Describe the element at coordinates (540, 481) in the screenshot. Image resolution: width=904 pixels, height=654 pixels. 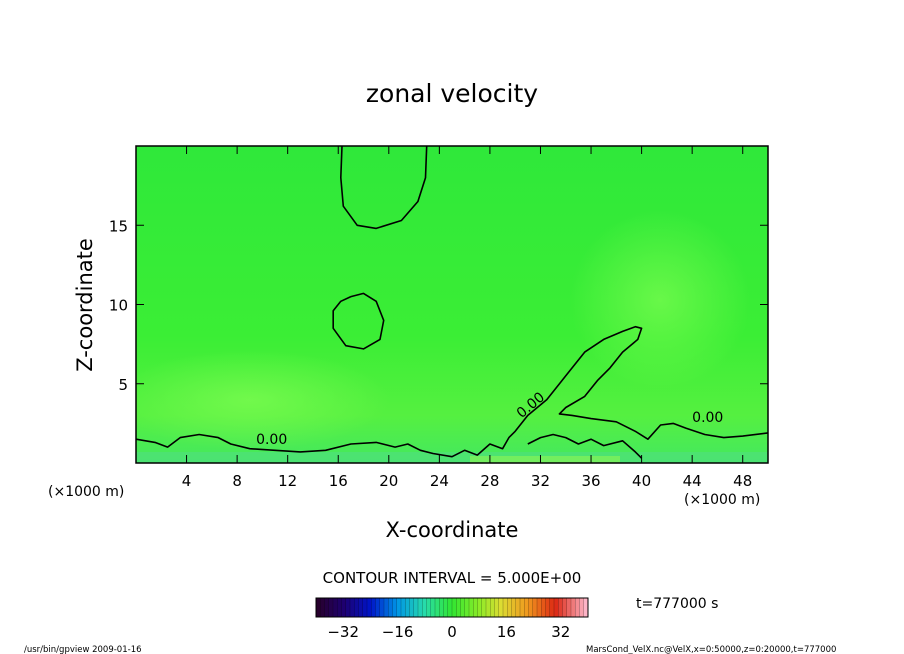
I see `x-tick-label: 32` at that location.